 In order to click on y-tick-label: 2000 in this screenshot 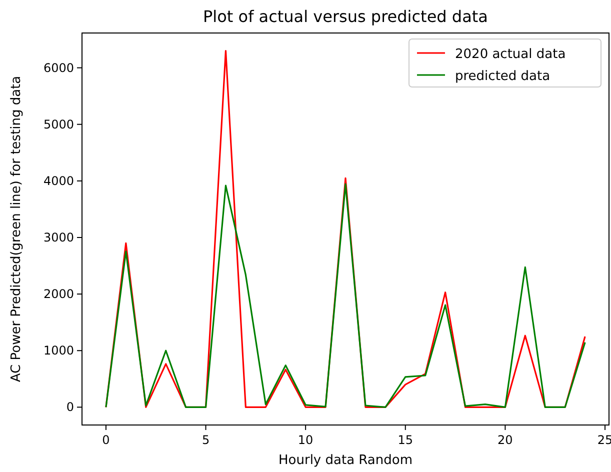, I will do `click(58, 294)`.